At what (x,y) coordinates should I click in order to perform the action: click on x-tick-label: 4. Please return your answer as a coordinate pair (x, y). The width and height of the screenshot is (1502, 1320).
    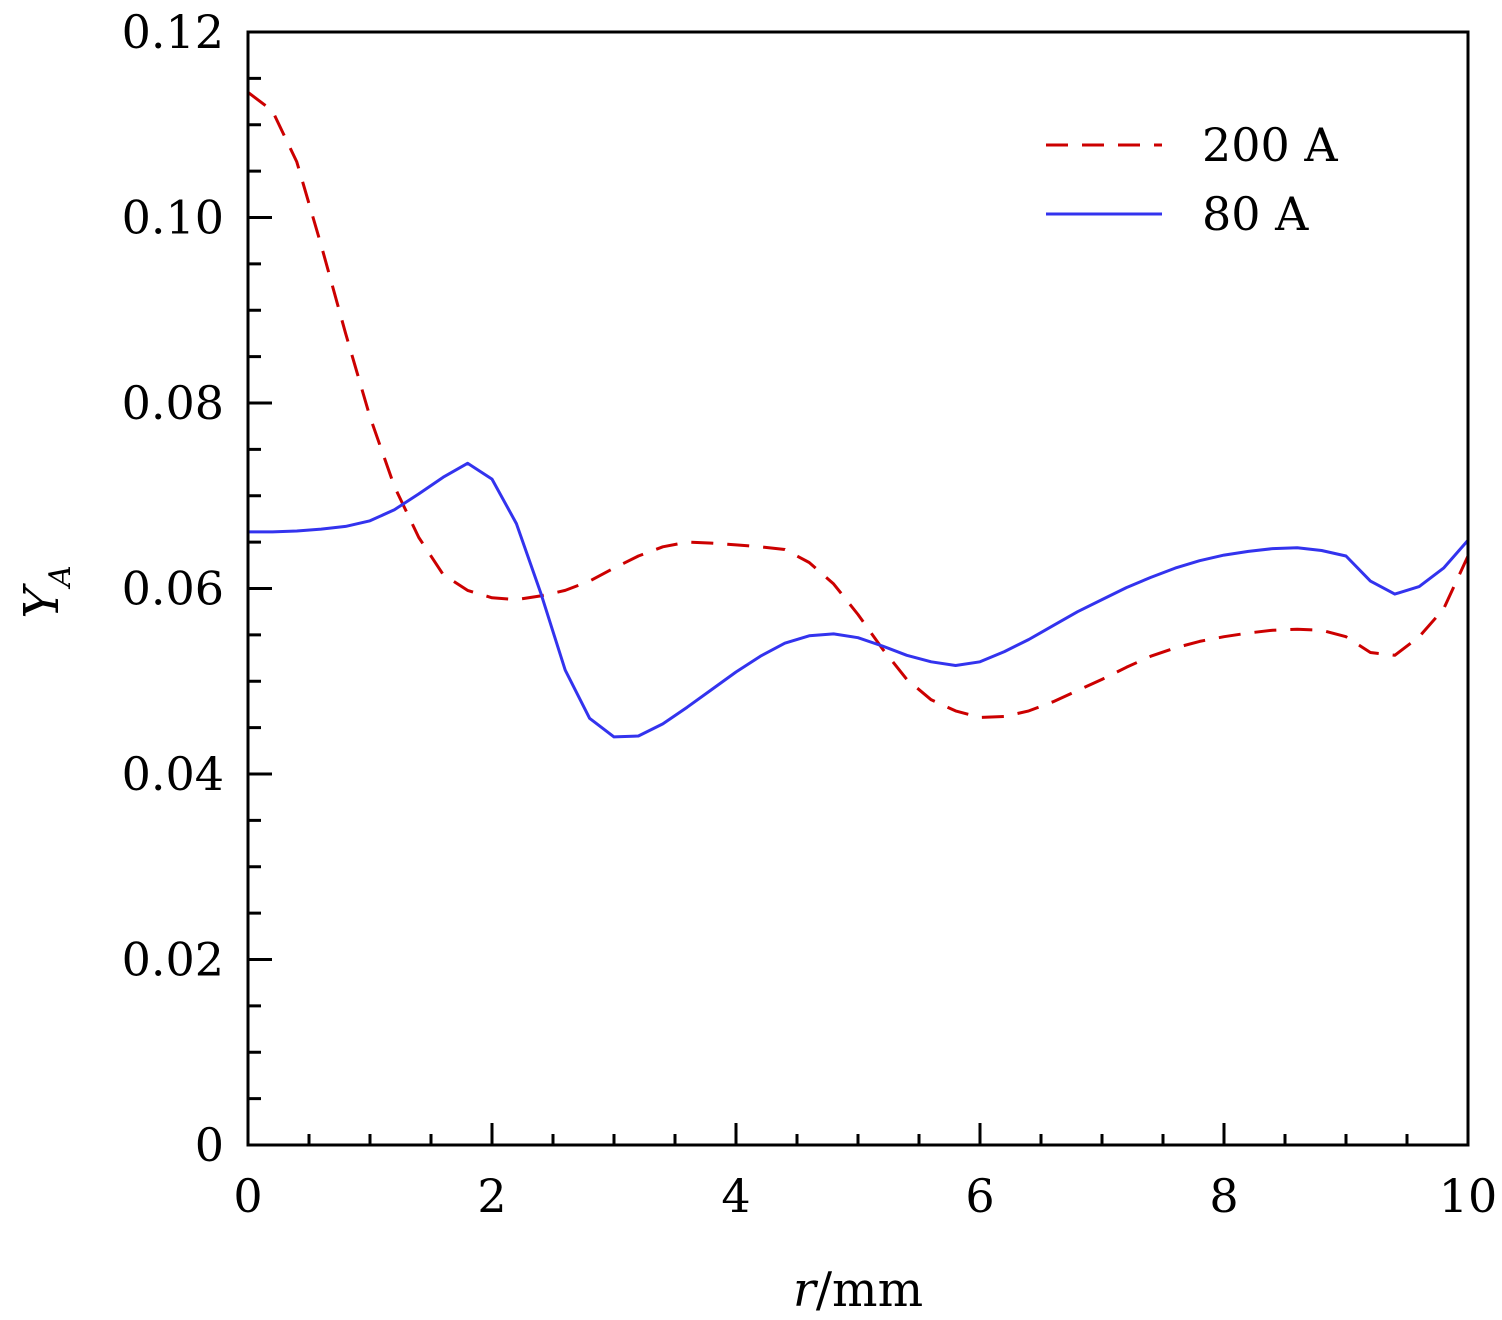
    Looking at the image, I should click on (735, 1196).